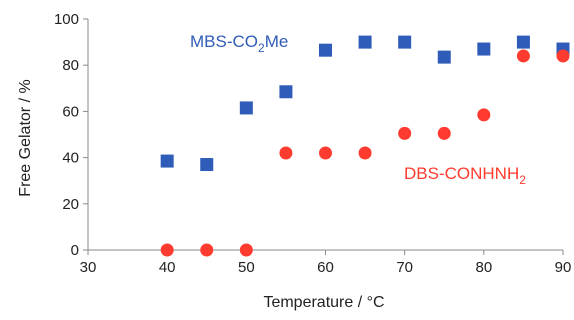 The height and width of the screenshot is (320, 574). Describe the element at coordinates (246, 267) in the screenshot. I see `x-tick-label: 50` at that location.